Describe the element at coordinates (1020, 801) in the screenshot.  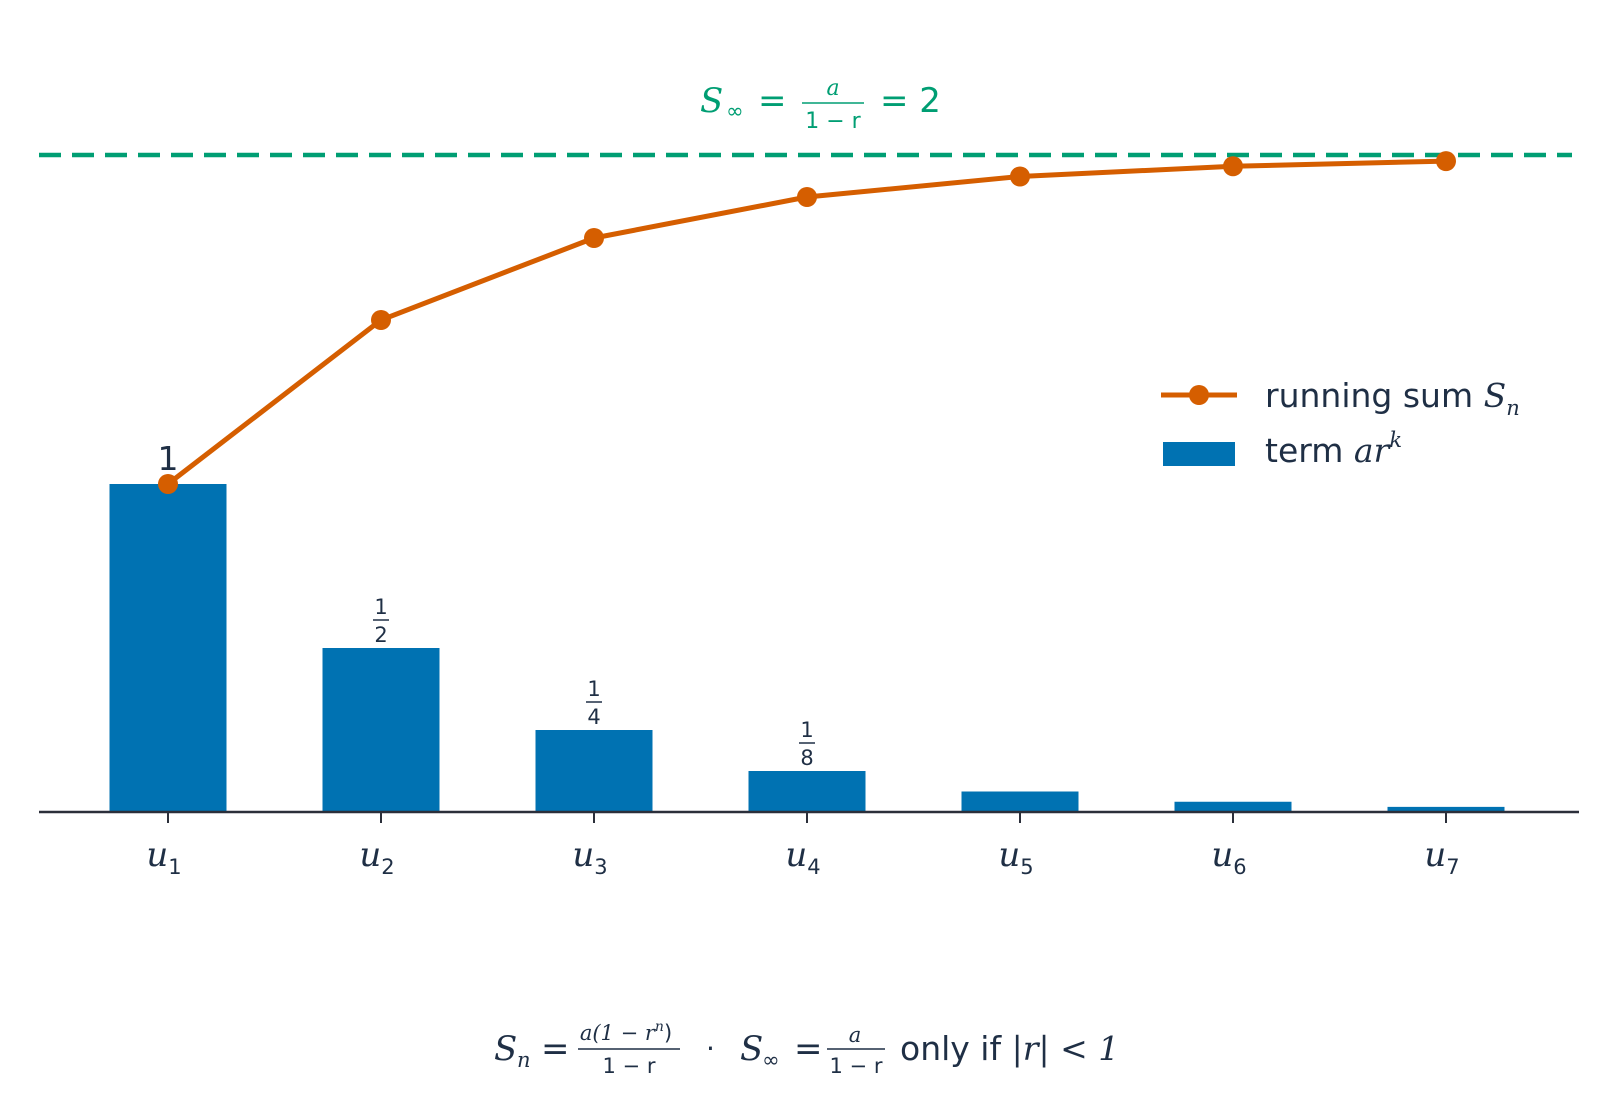
I see `bar-u5` at that location.